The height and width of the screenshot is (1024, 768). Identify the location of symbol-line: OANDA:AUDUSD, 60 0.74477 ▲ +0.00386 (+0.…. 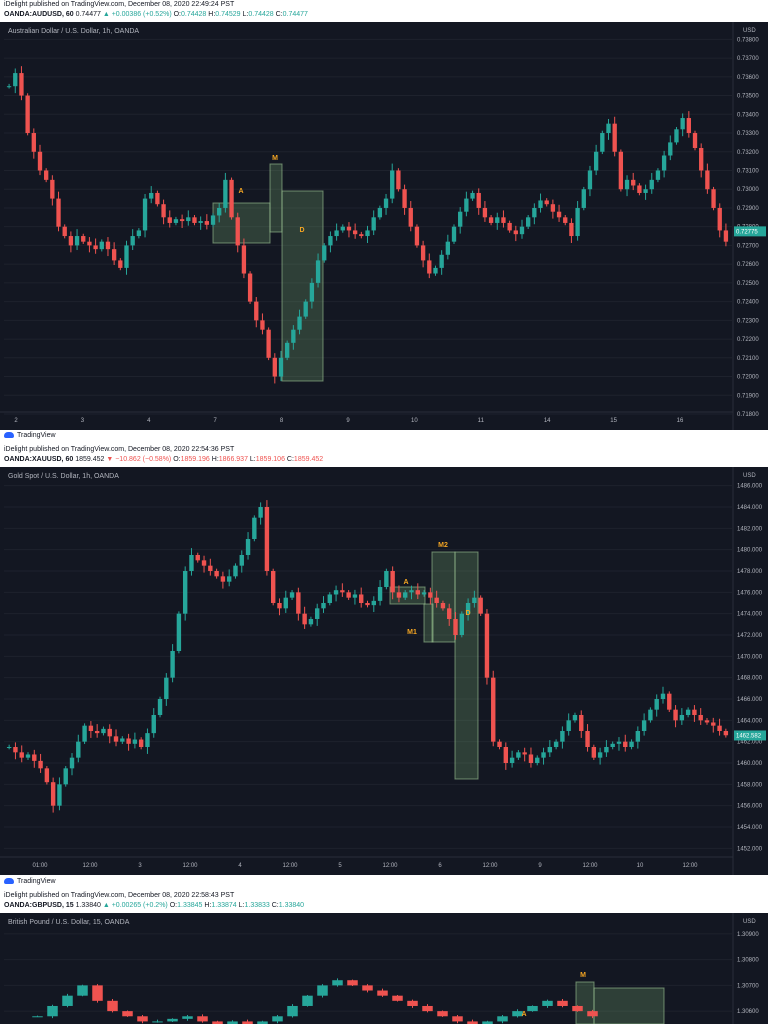
(156, 14).